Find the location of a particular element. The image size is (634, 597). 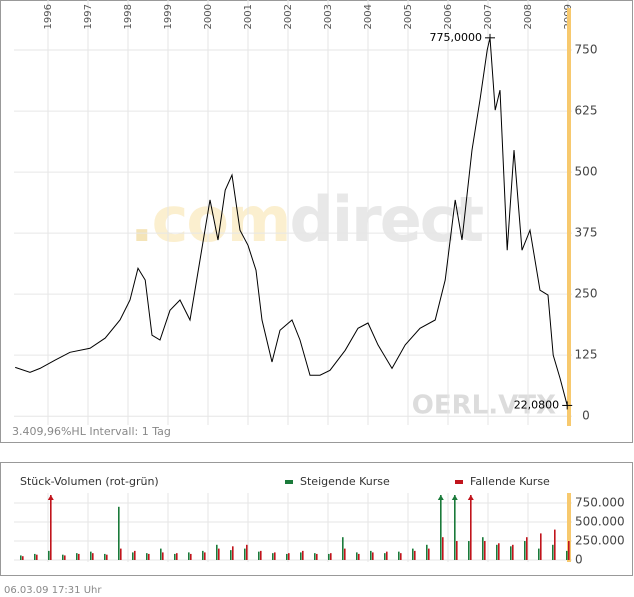

watermark-part: com is located at coordinates (221, 219).